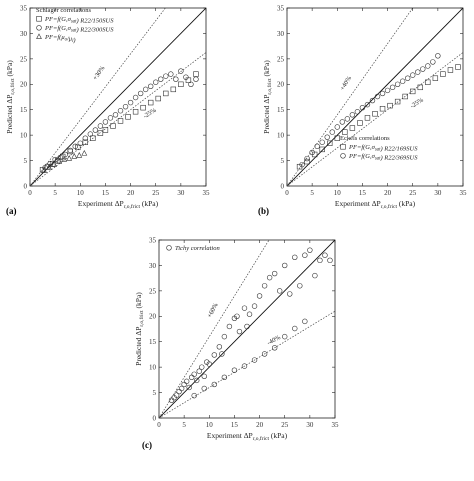  I want to click on error-band-line, so click(118, 119).